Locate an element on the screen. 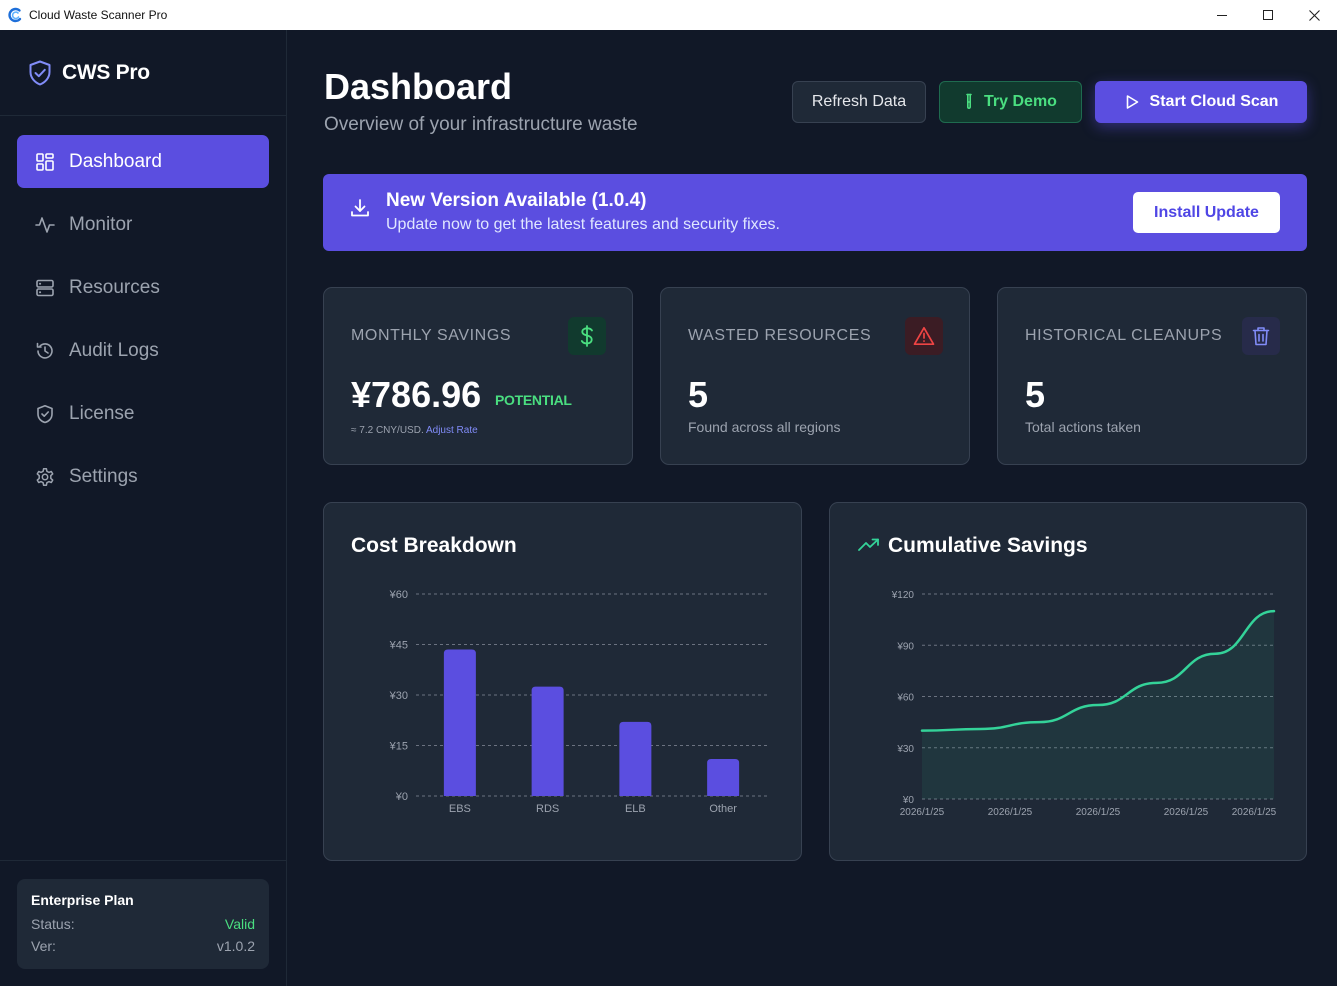  plan-version-value: v1.0.2 is located at coordinates (235, 946).